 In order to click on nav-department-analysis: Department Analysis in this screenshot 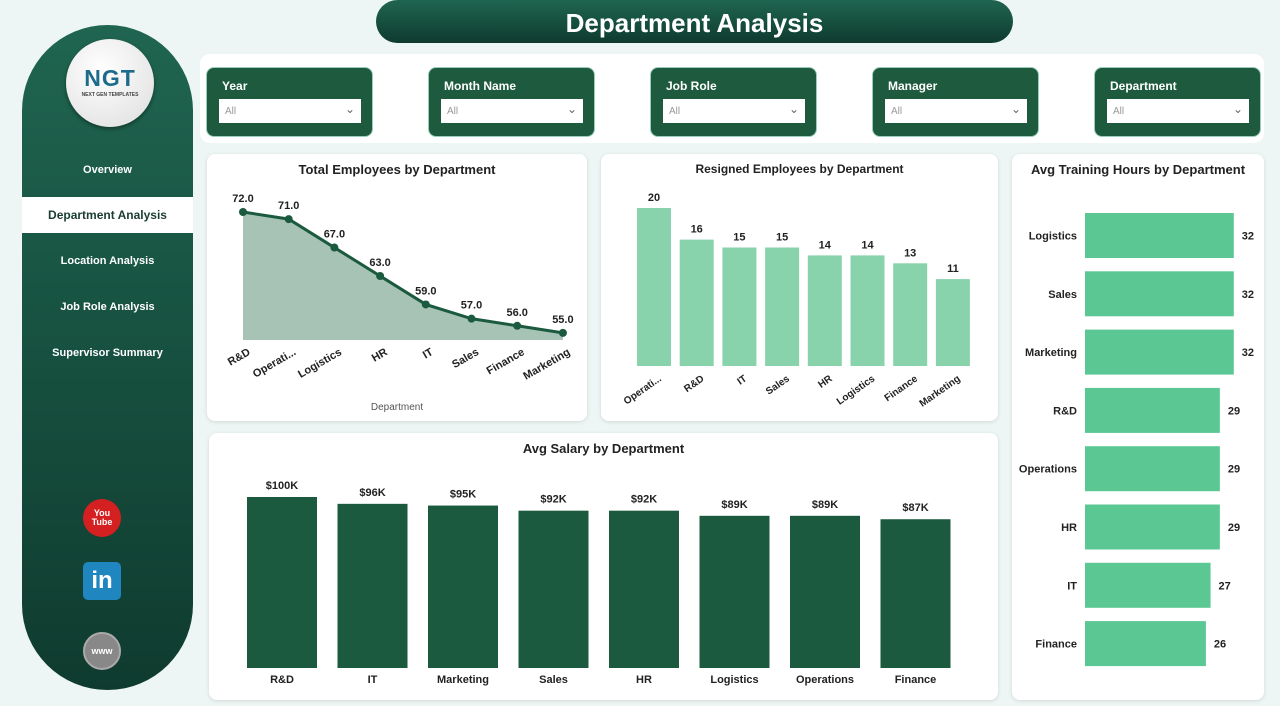, I will do `click(107, 215)`.